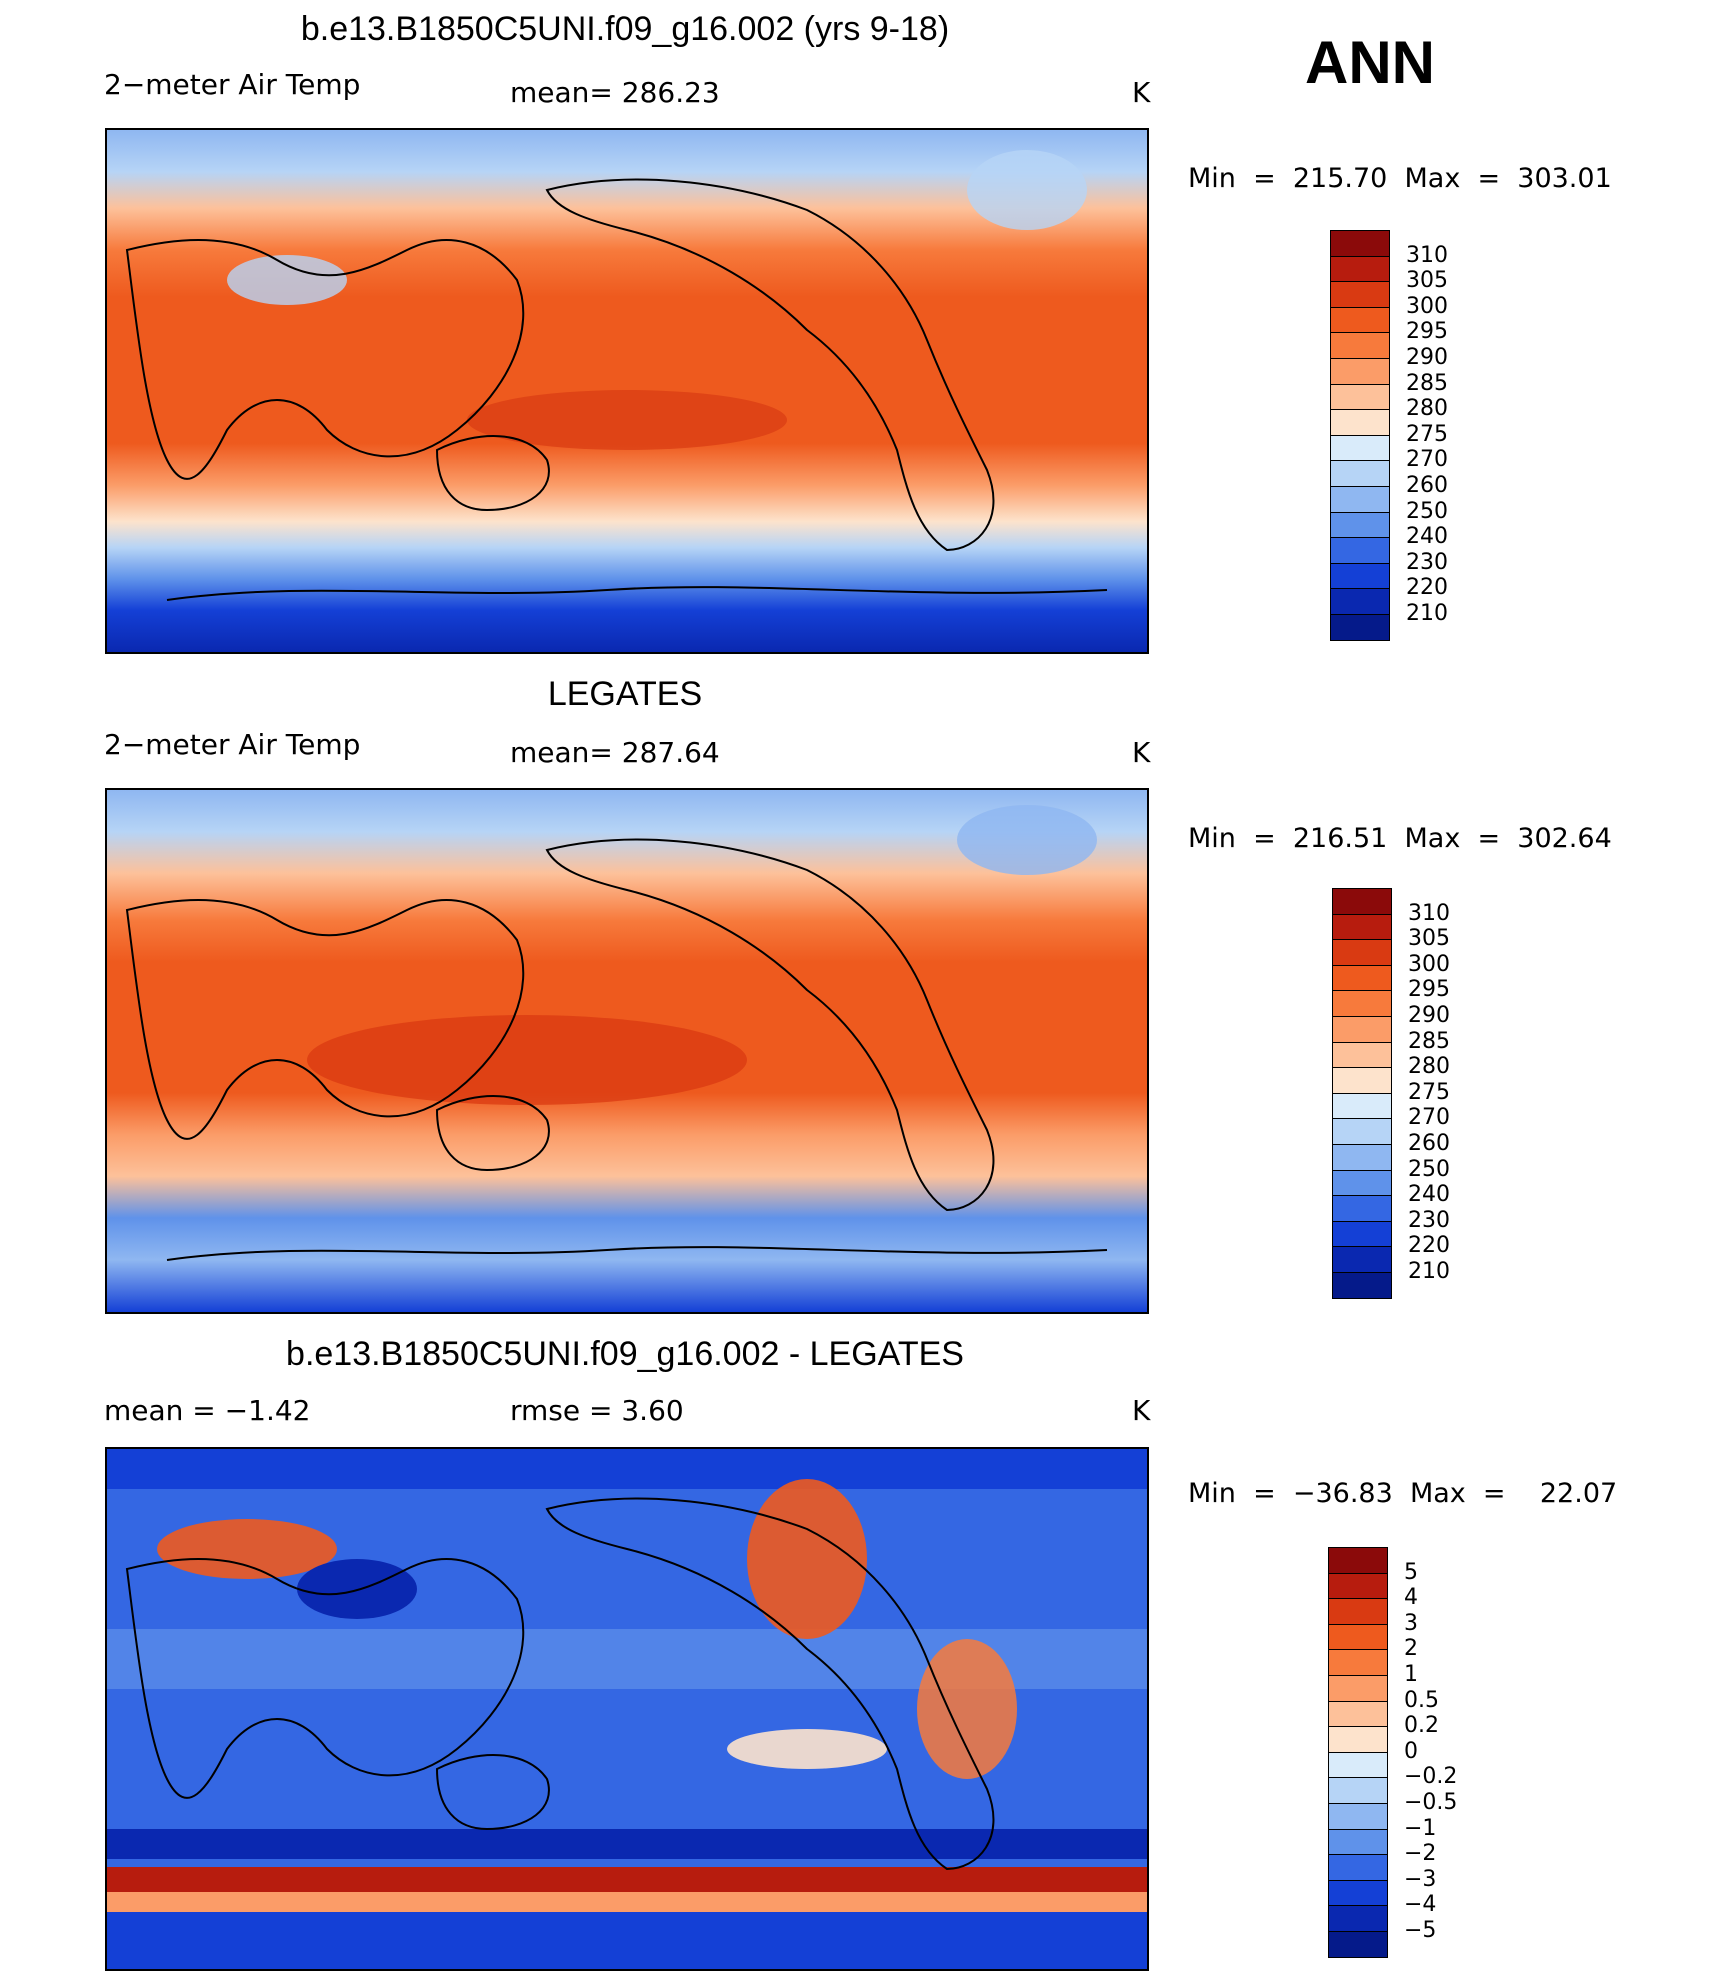  Describe the element at coordinates (1141, 752) in the screenshot. I see `panel2-unit-label: K` at that location.